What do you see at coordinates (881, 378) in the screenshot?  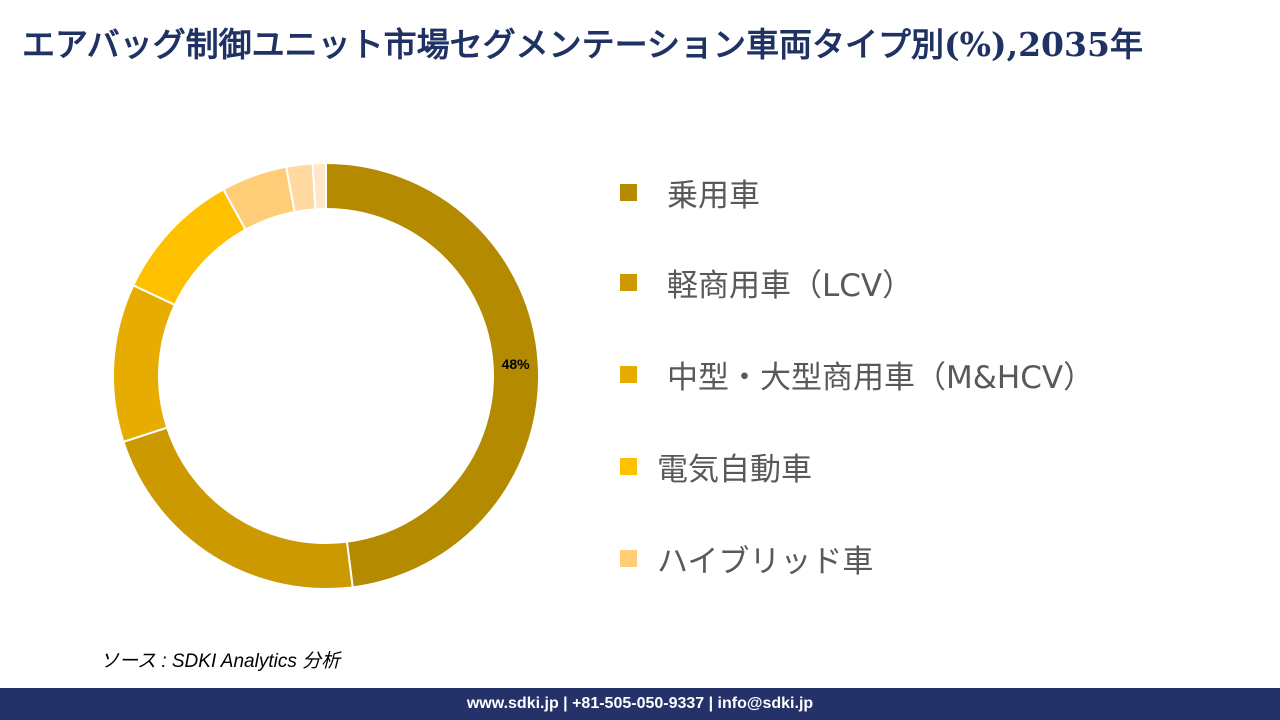 I see `legend-label: 中型・大型商用車（M&HCV）` at bounding box center [881, 378].